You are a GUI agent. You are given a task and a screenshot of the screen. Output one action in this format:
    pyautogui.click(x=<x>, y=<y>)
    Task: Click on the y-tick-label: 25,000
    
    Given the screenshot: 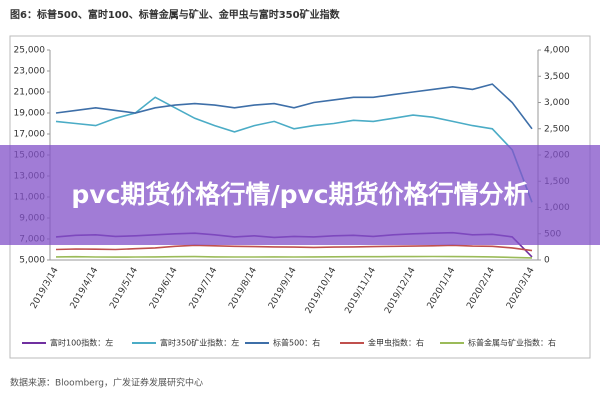 What is the action you would take?
    pyautogui.click(x=30, y=51)
    